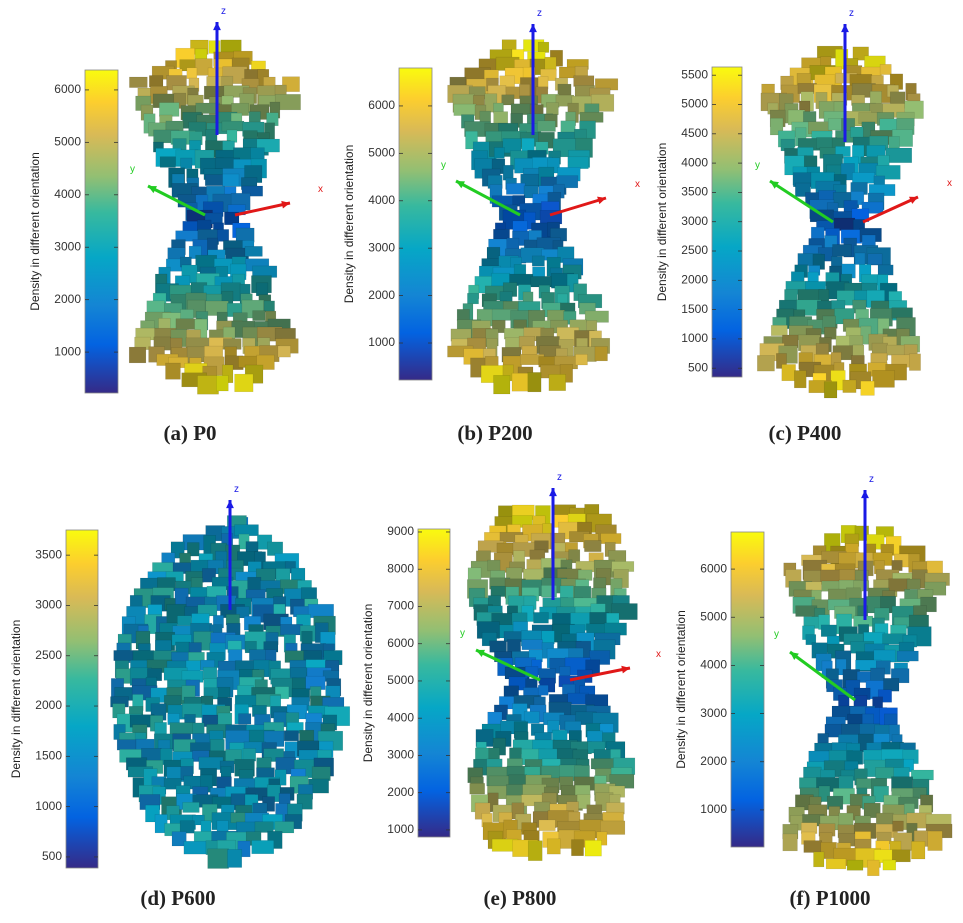 This screenshot has width=963, height=923. I want to click on z-arrow-head, so click(217, 26).